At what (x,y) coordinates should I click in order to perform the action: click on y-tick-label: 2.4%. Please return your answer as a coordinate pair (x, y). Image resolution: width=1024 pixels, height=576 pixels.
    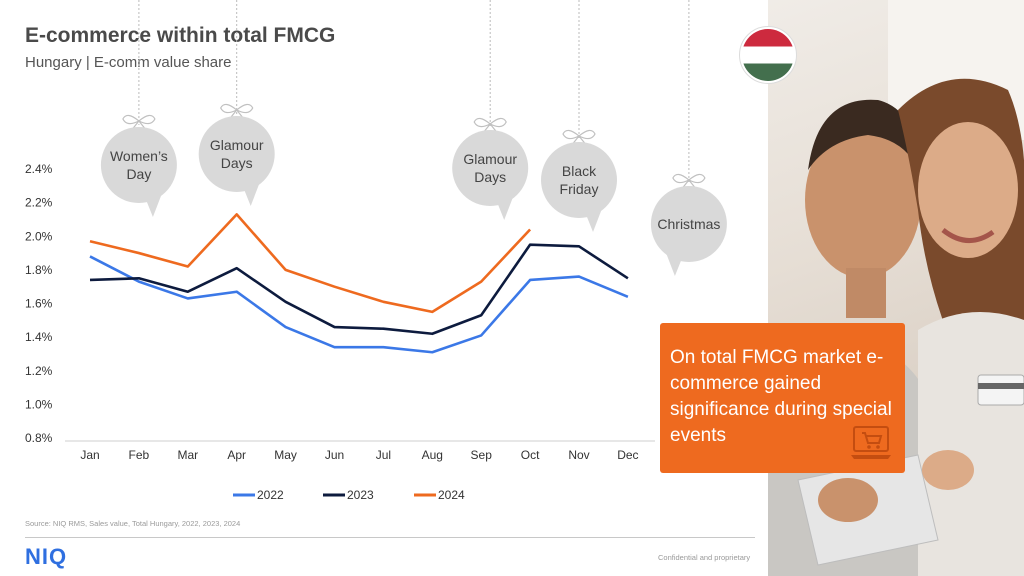
    Looking at the image, I should click on (39, 169).